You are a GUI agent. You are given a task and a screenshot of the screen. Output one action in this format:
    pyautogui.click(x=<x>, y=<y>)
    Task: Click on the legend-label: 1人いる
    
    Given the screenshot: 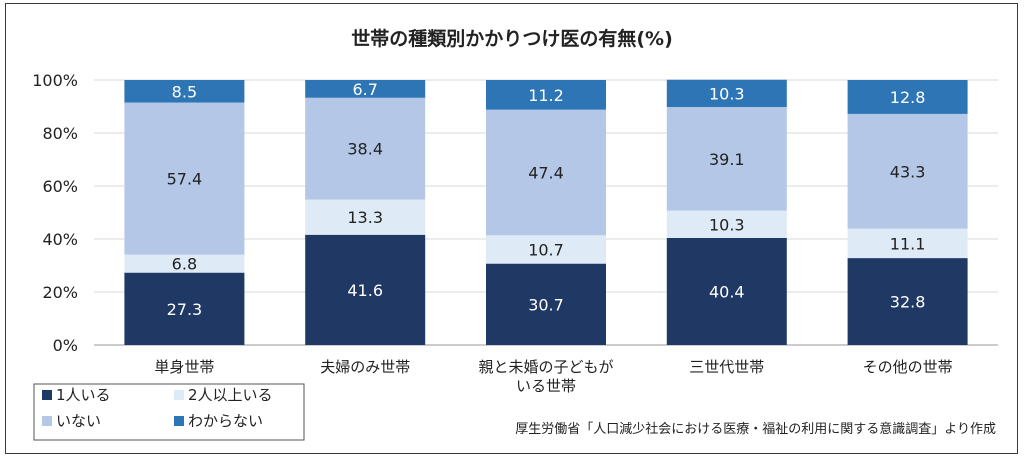 What is the action you would take?
    pyautogui.click(x=83, y=395)
    